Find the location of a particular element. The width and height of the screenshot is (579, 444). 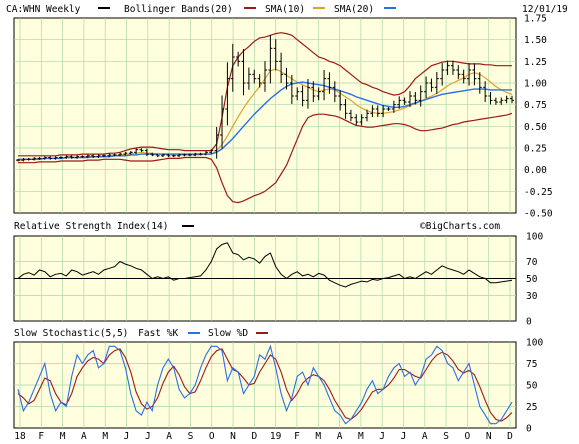

x-axis: 18 F M A M J J A S O N D 19 F M A M J J A S O N D is located at coordinates (263, 436).